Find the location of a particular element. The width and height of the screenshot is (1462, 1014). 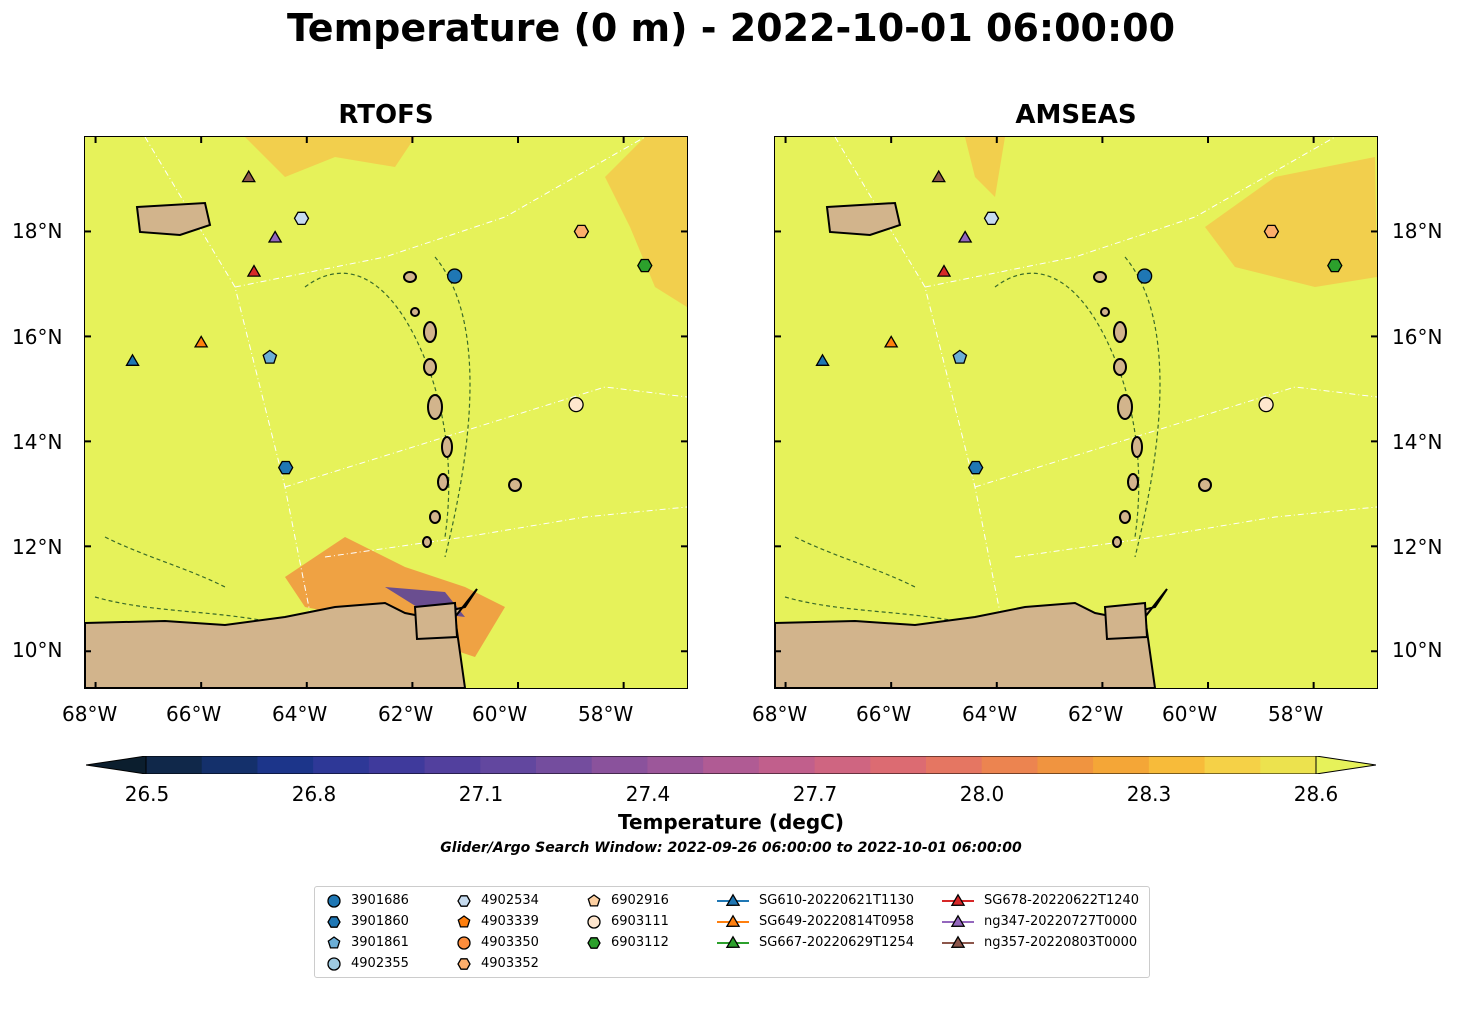

legend-label: 6903111 is located at coordinates (640, 921).